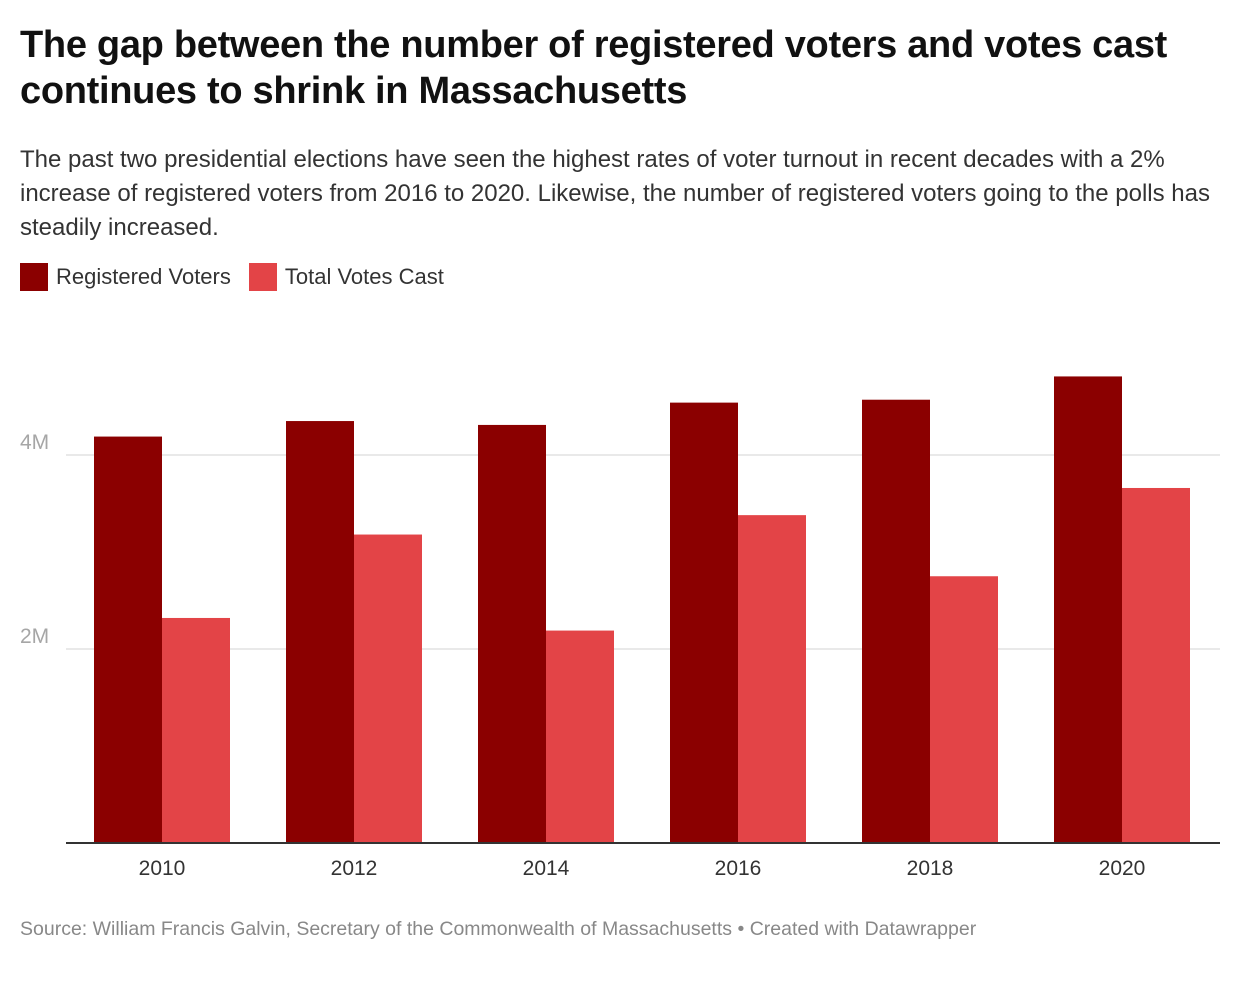 This screenshot has height=984, width=1240. What do you see at coordinates (1156, 665) in the screenshot?
I see `bar-total-votes-cast-2020` at bounding box center [1156, 665].